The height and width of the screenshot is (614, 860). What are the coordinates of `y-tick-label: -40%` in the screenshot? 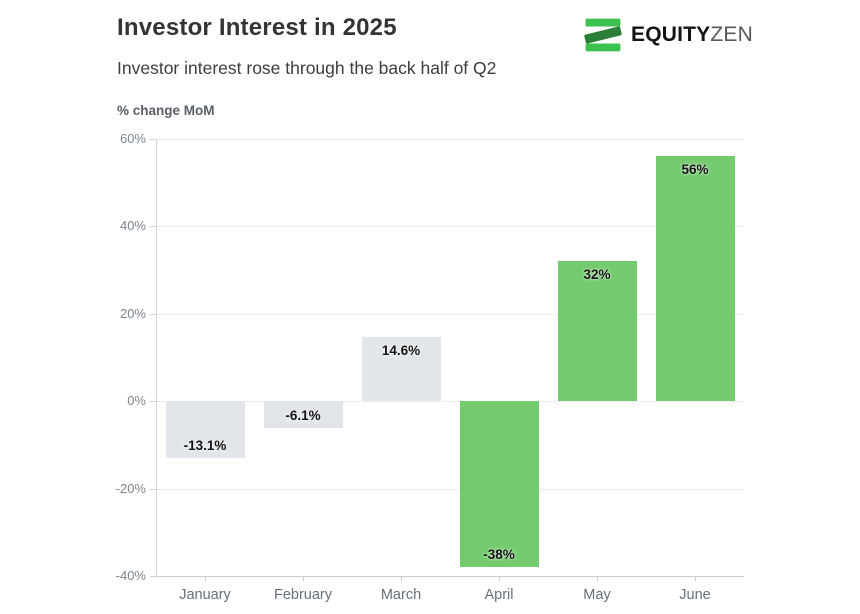 It's located at (130, 575).